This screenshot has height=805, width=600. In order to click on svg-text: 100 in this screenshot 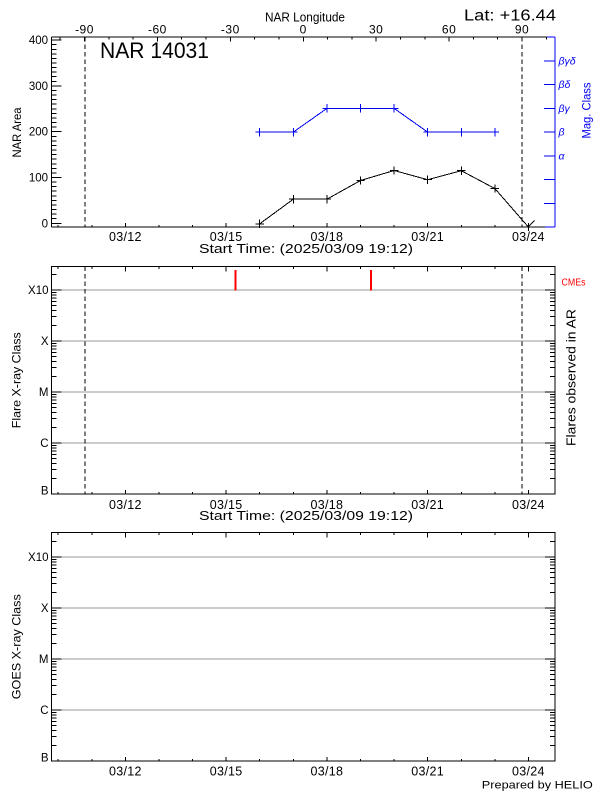, I will do `click(38, 179)`.